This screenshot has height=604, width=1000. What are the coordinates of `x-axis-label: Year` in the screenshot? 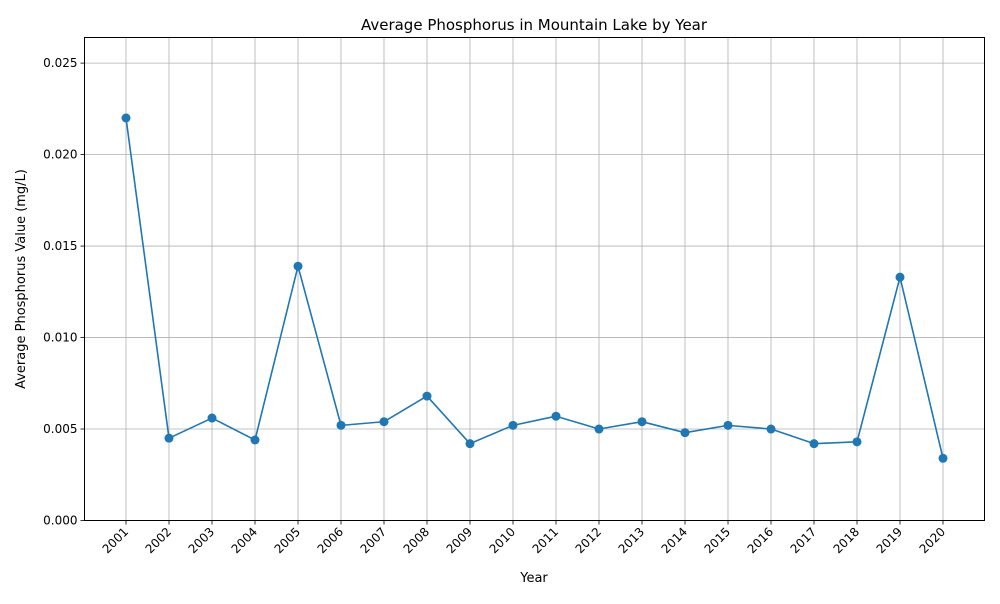 It's located at (533, 578).